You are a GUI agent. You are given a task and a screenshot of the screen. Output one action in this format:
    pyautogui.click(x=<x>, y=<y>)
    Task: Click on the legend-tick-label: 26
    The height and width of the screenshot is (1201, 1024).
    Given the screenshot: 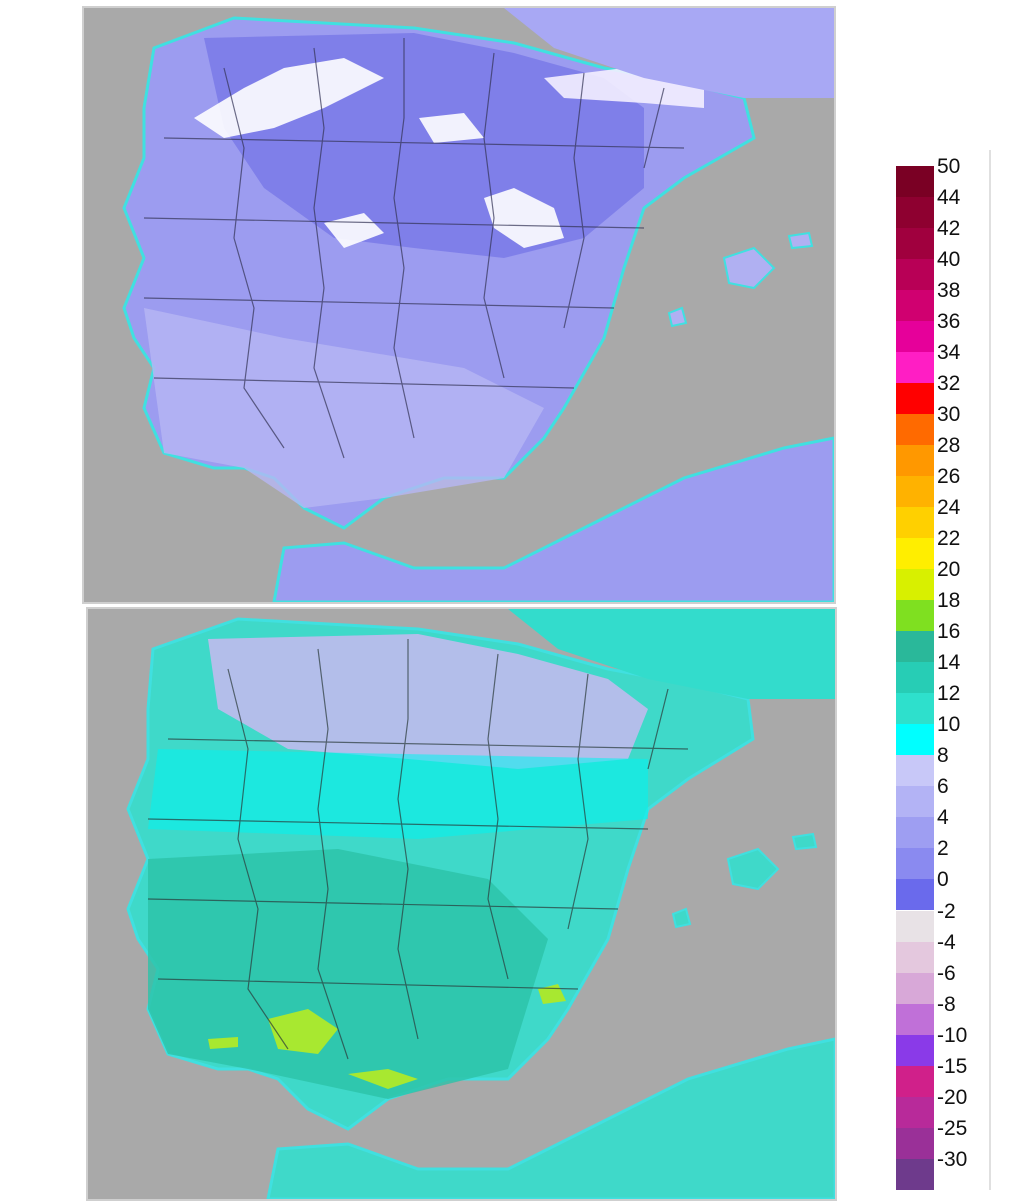 What is the action you would take?
    pyautogui.click(x=949, y=476)
    